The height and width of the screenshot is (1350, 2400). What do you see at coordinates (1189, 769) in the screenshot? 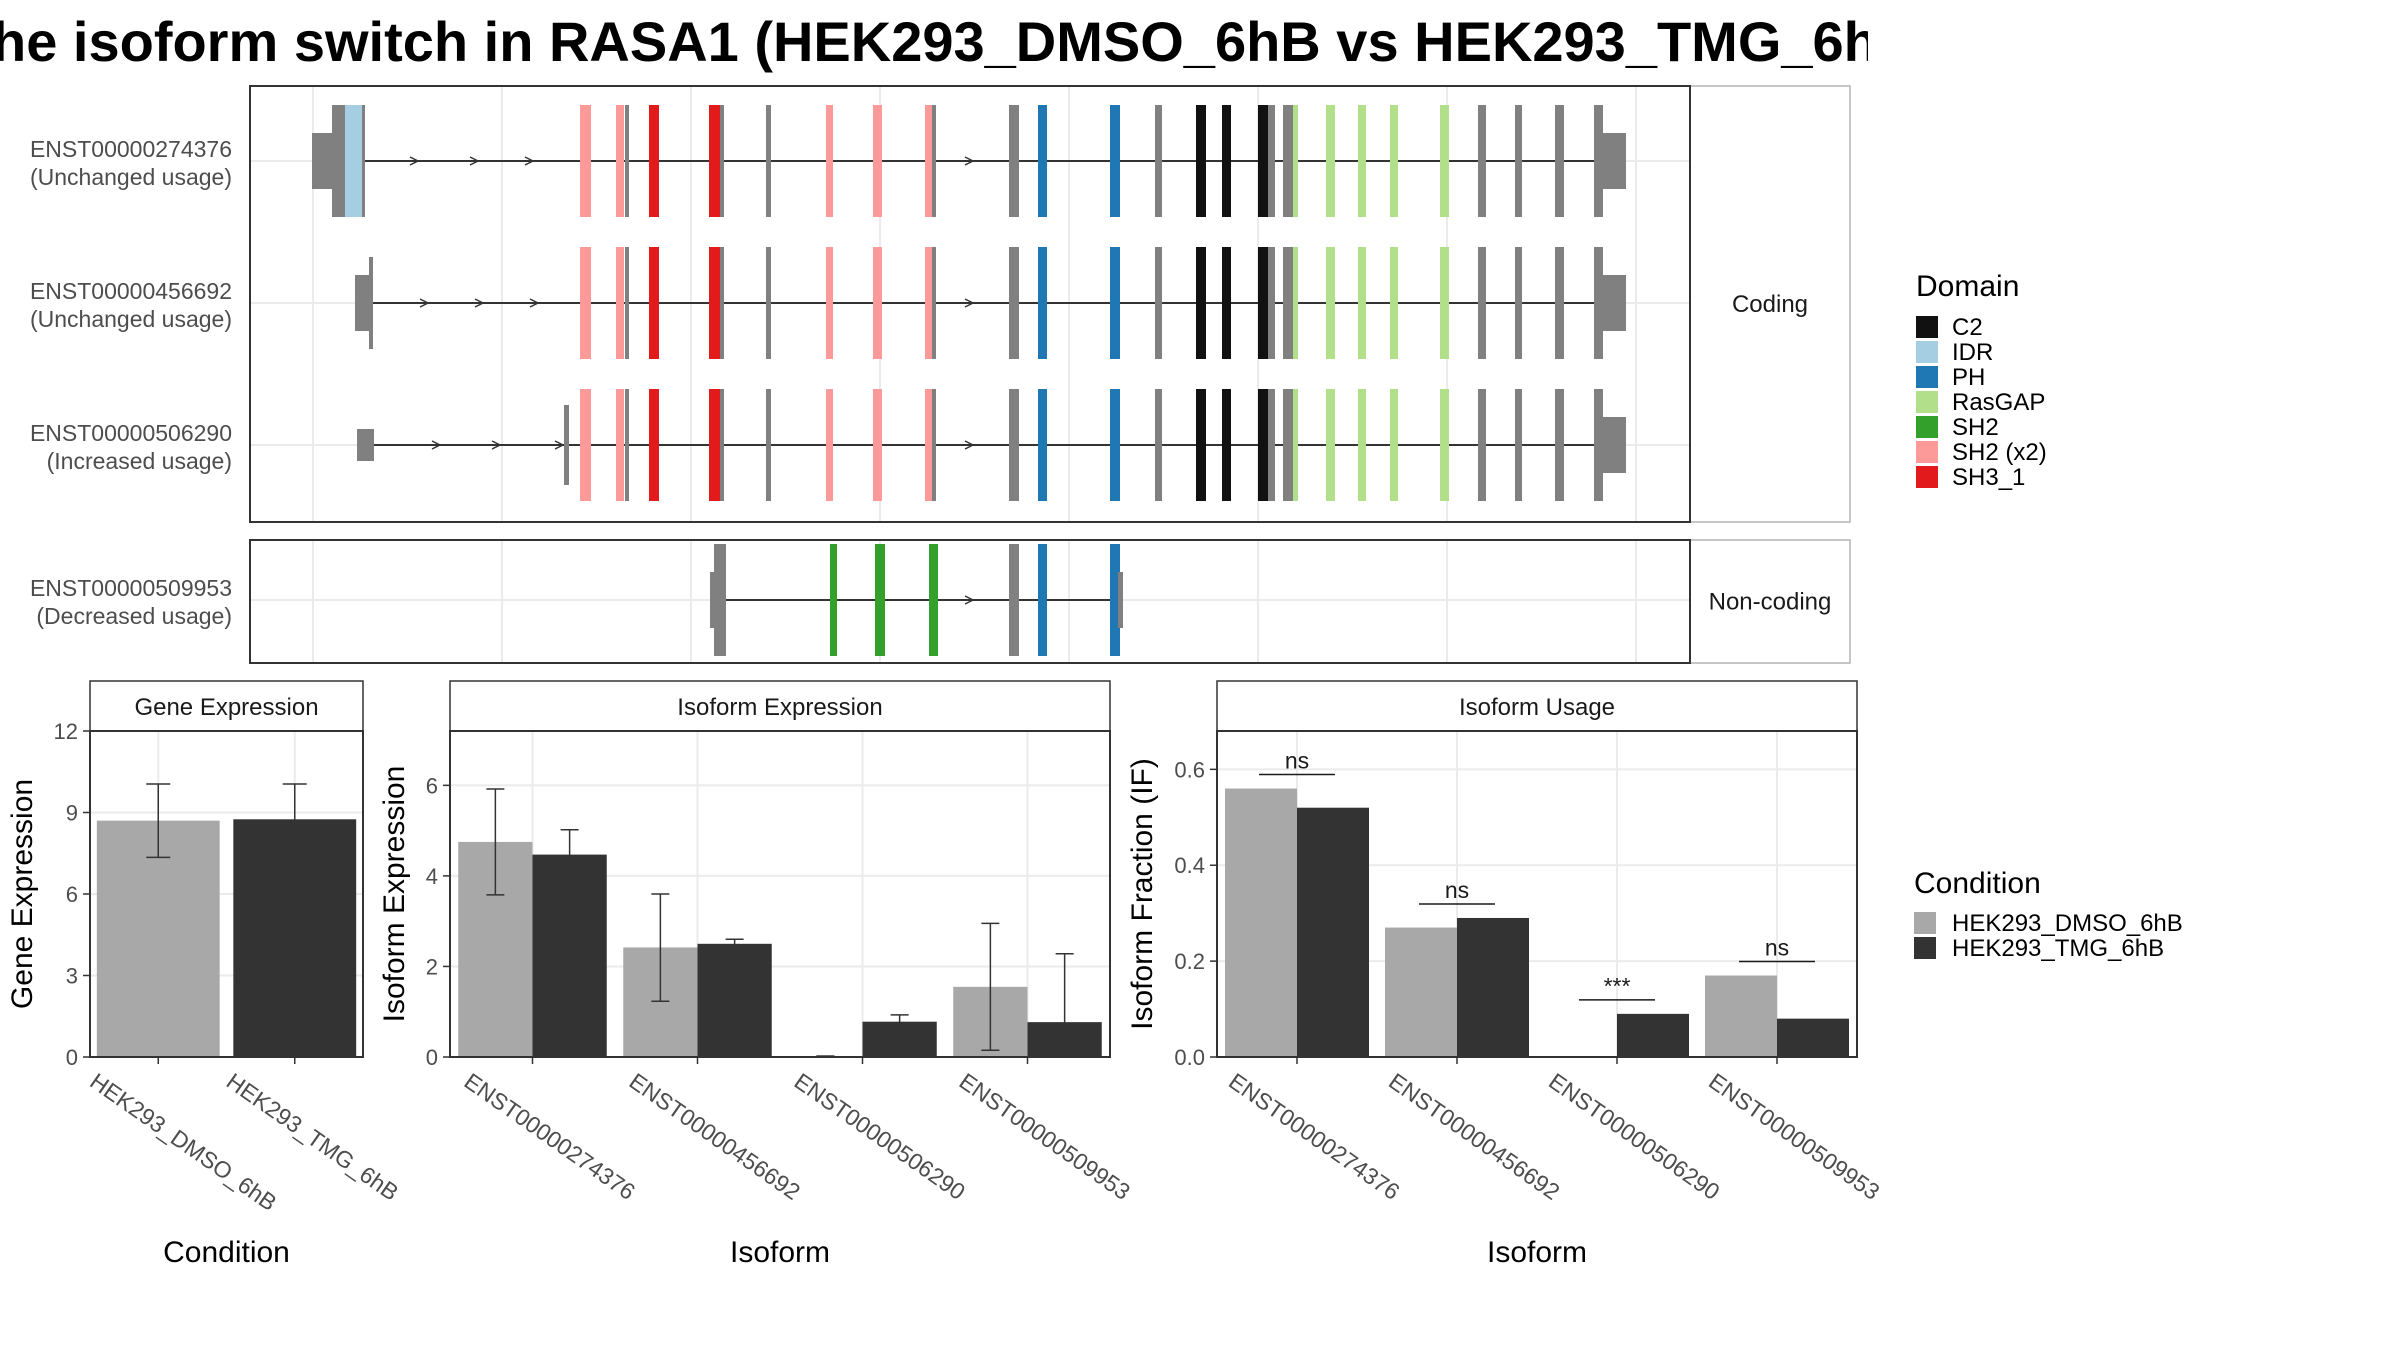
I see `y-tick-label: 0.6` at bounding box center [1189, 769].